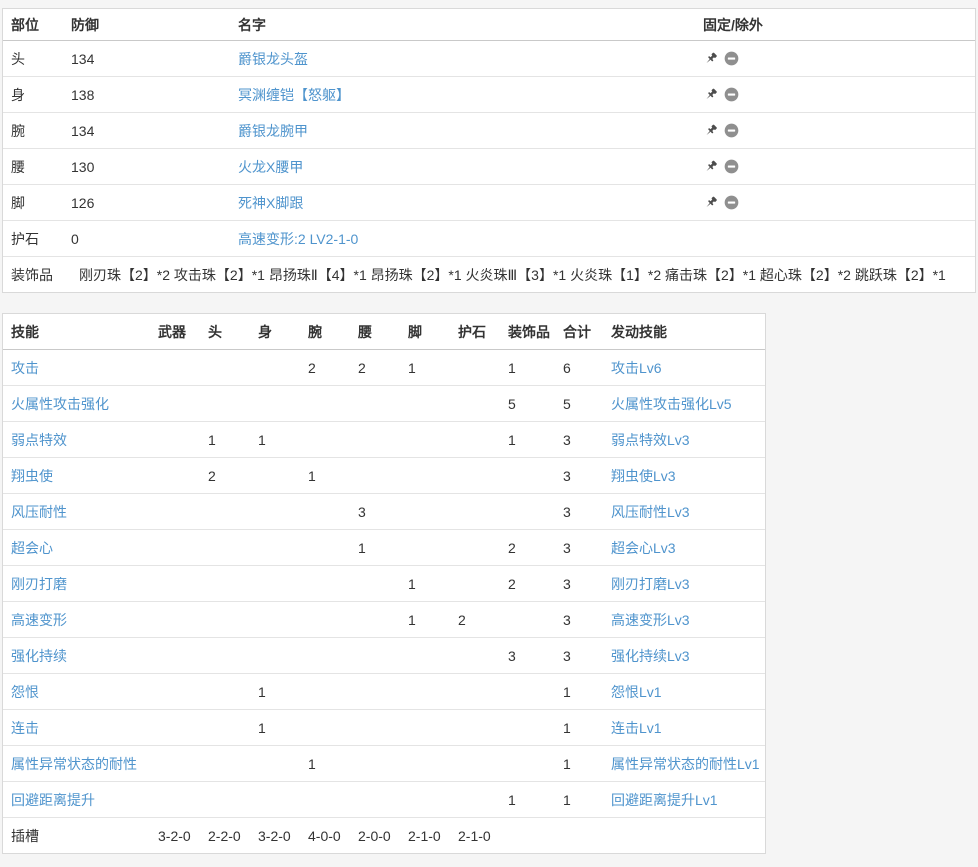 Image resolution: width=978 pixels, height=867 pixels. What do you see at coordinates (85, 24) in the screenshot?
I see `header-defense: 防御` at bounding box center [85, 24].